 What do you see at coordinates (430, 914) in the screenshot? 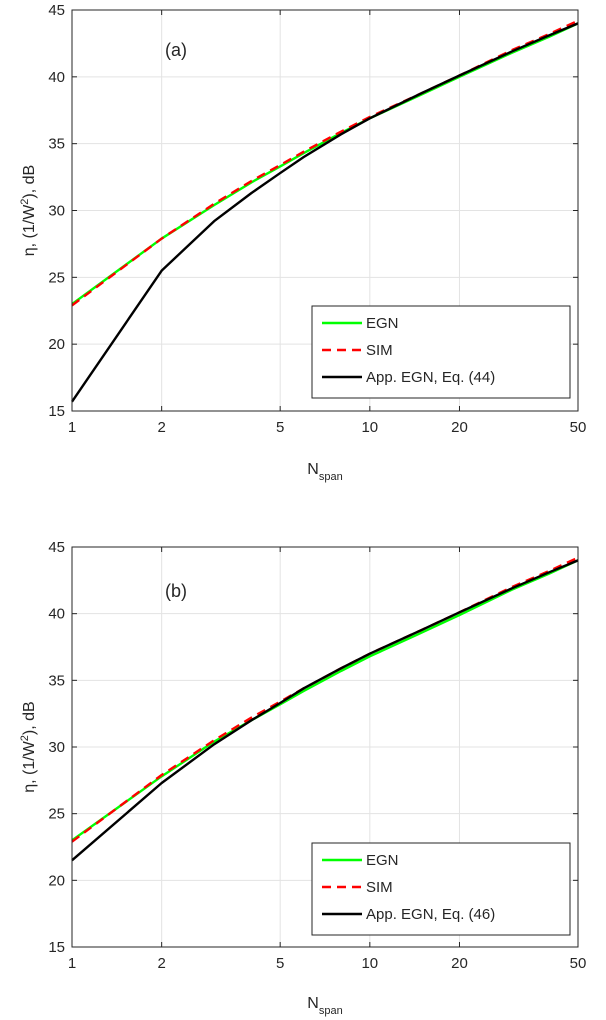
I see `legend-label-3: App. EGN, Eq. (46)` at bounding box center [430, 914].